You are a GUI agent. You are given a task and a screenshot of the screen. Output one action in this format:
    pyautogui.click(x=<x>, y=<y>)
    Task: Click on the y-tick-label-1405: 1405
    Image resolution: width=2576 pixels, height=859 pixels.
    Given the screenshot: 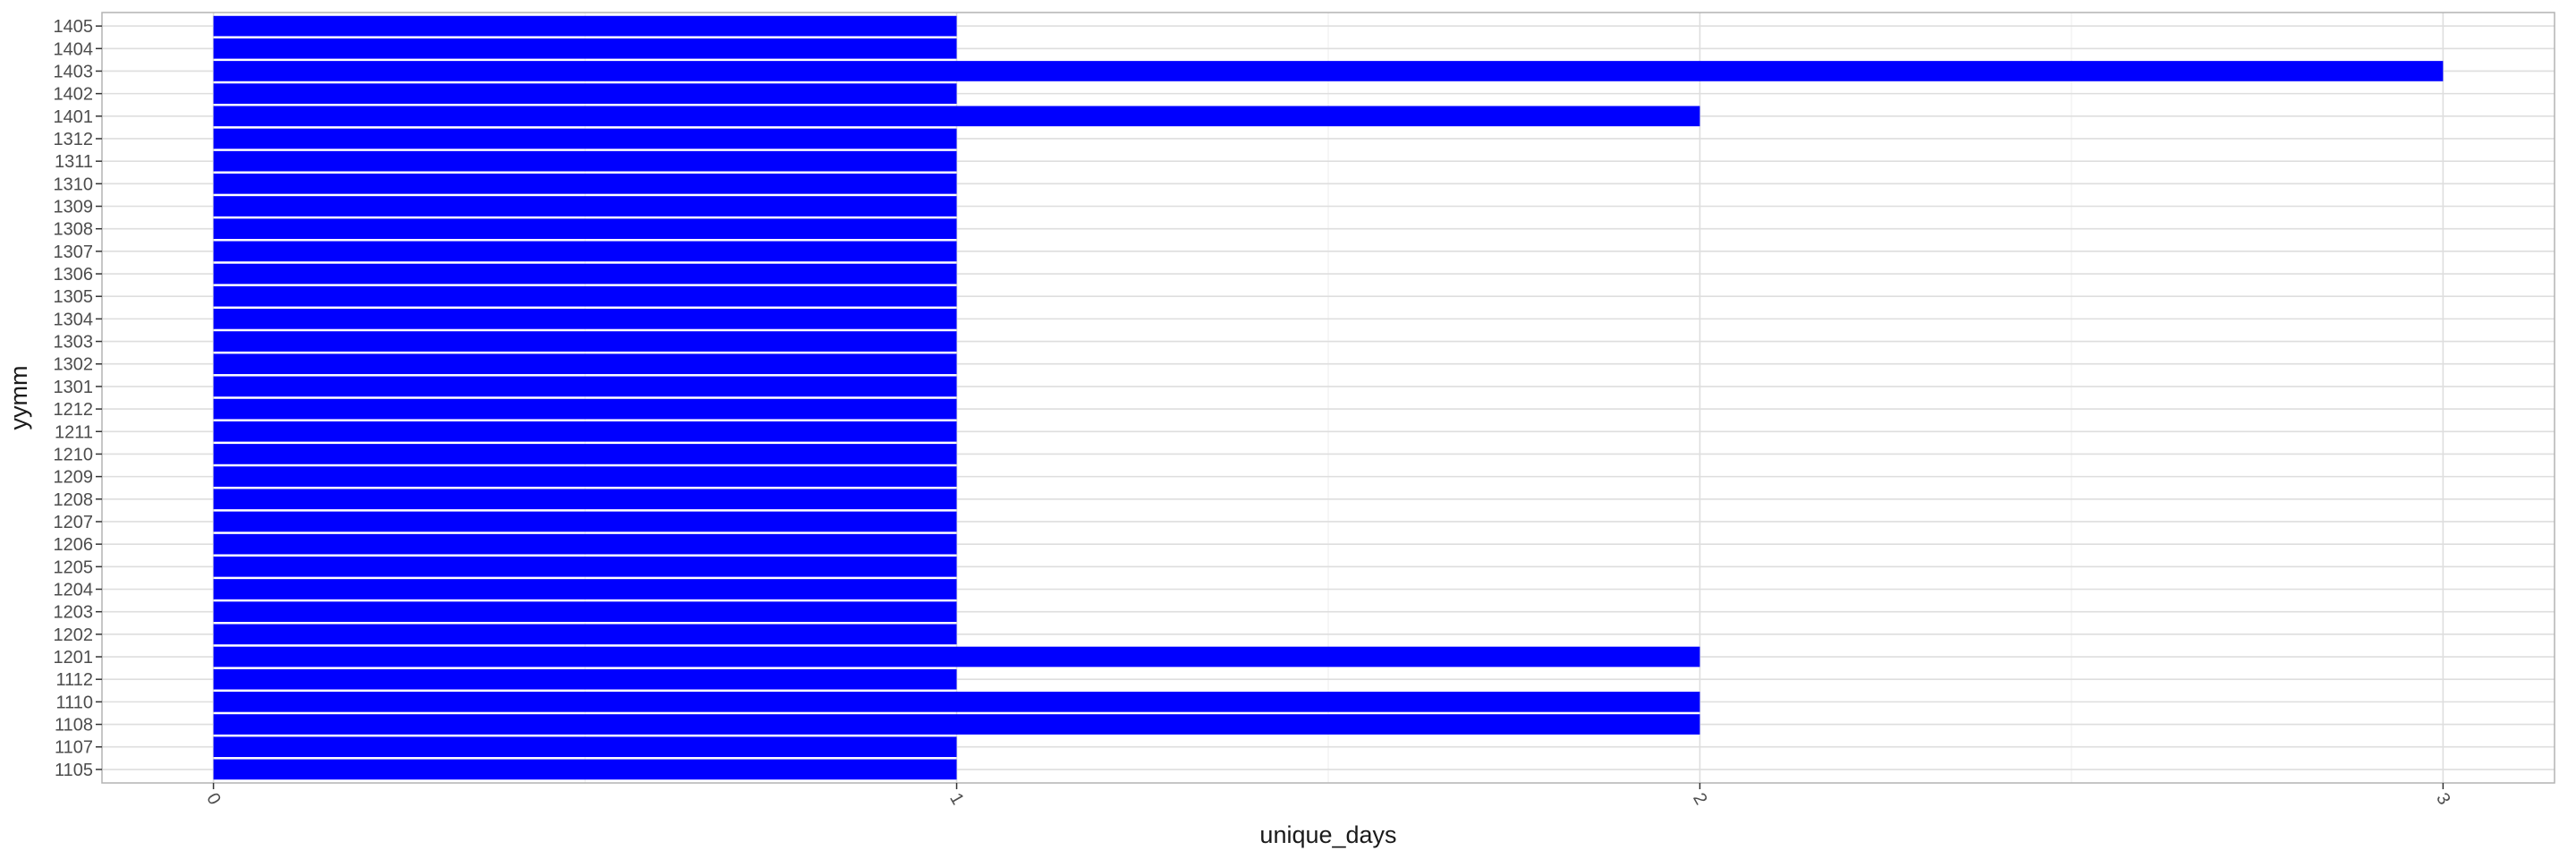 What is the action you would take?
    pyautogui.click(x=74, y=27)
    